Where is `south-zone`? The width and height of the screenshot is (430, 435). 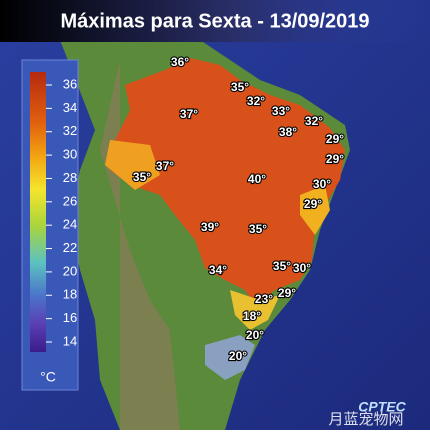
south-zone is located at coordinates (255, 310).